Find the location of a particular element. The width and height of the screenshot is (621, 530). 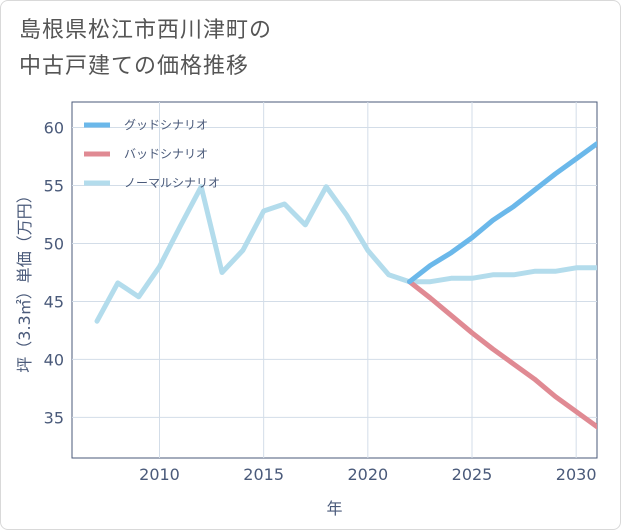

x-tick-label: 2020 is located at coordinates (367, 474).